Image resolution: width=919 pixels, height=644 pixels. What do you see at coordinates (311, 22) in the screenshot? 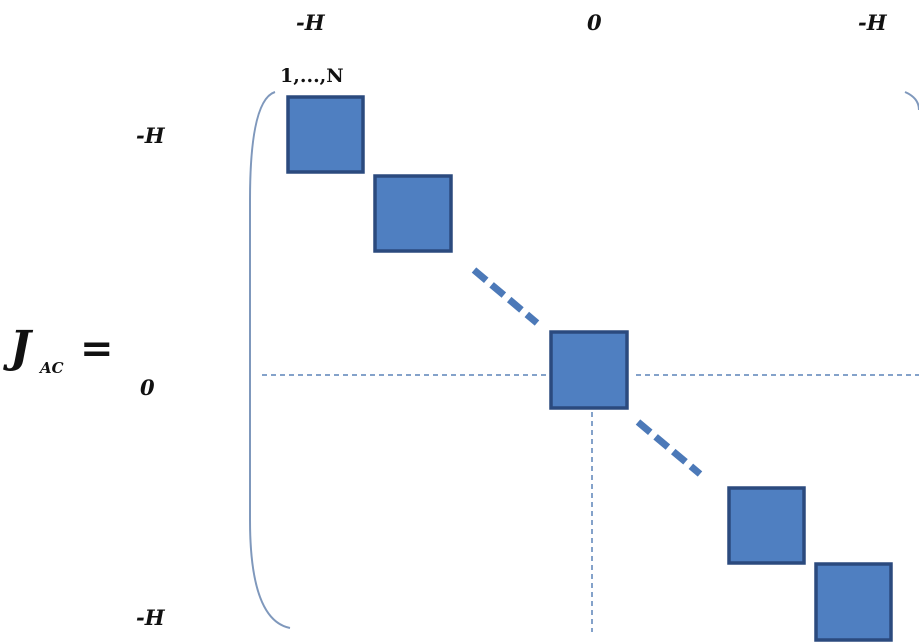
I see `column-label-left: -H` at bounding box center [311, 22].